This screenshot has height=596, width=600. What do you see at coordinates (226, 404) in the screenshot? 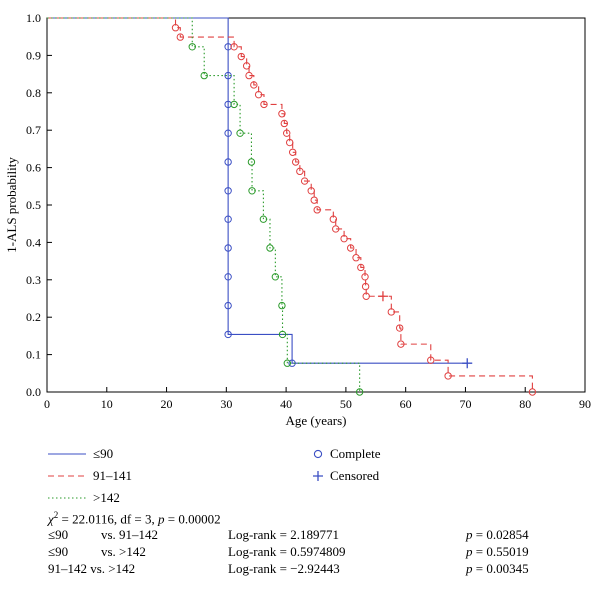
I see `x-tick-label: 30` at bounding box center [226, 404].